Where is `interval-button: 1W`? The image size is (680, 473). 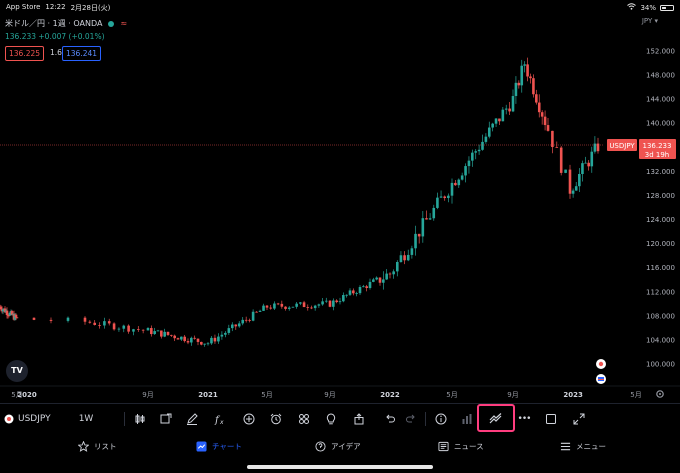 interval-button: 1W is located at coordinates (86, 419).